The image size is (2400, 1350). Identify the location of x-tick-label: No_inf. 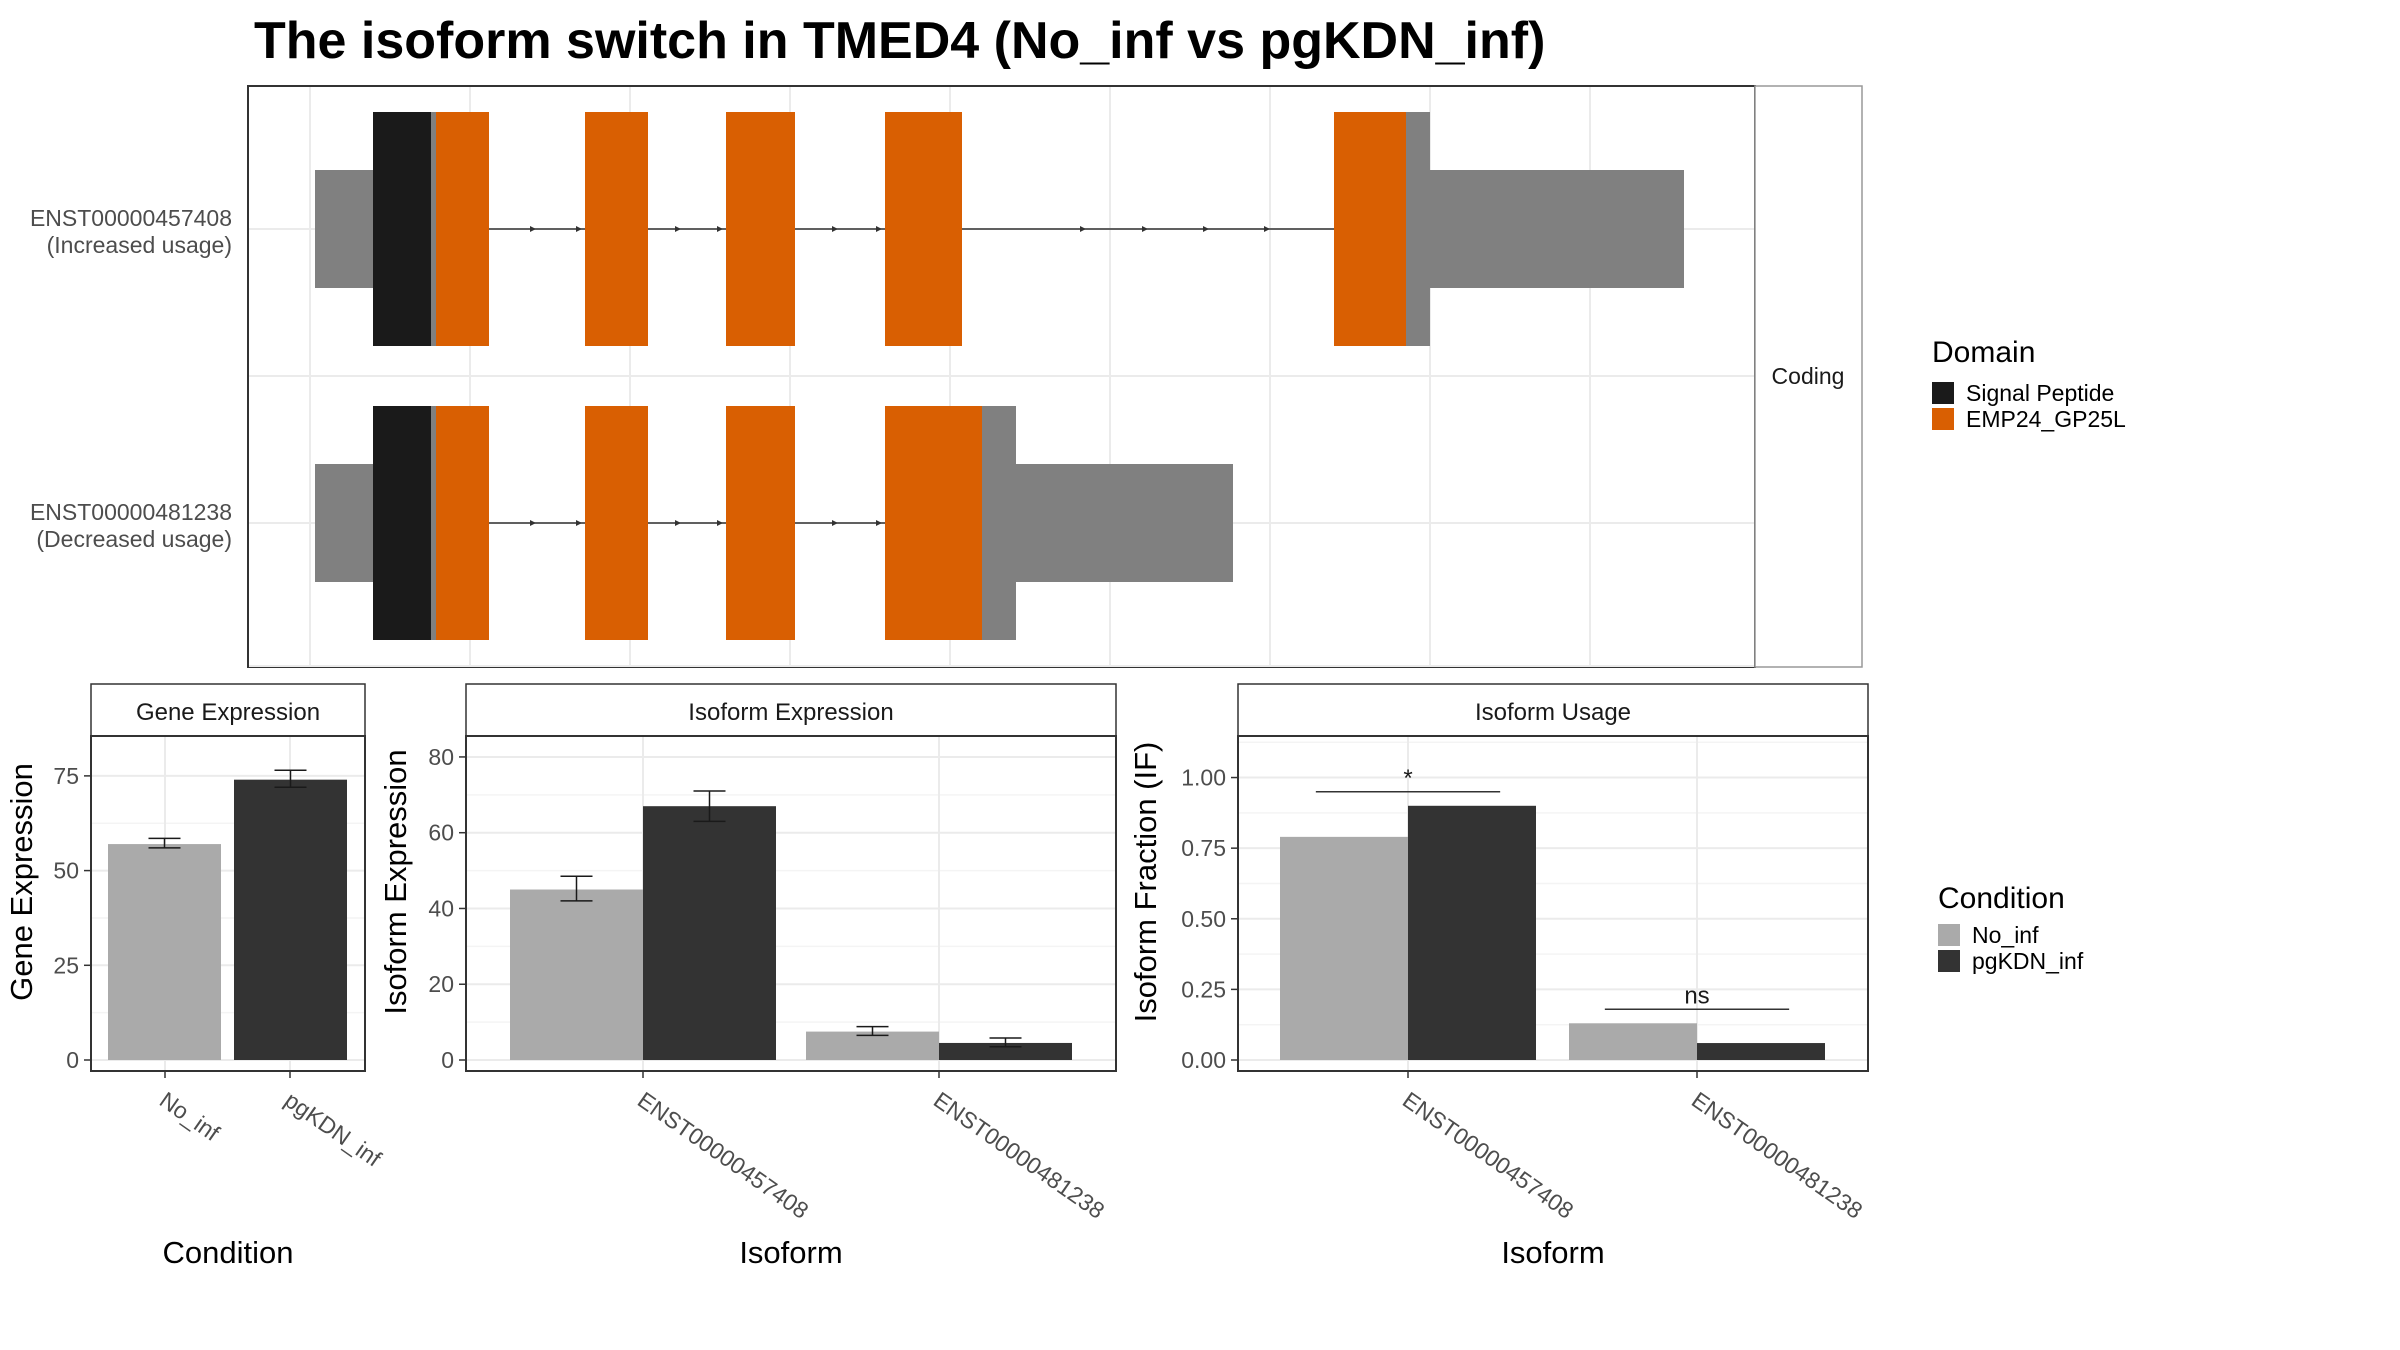
(190, 1117).